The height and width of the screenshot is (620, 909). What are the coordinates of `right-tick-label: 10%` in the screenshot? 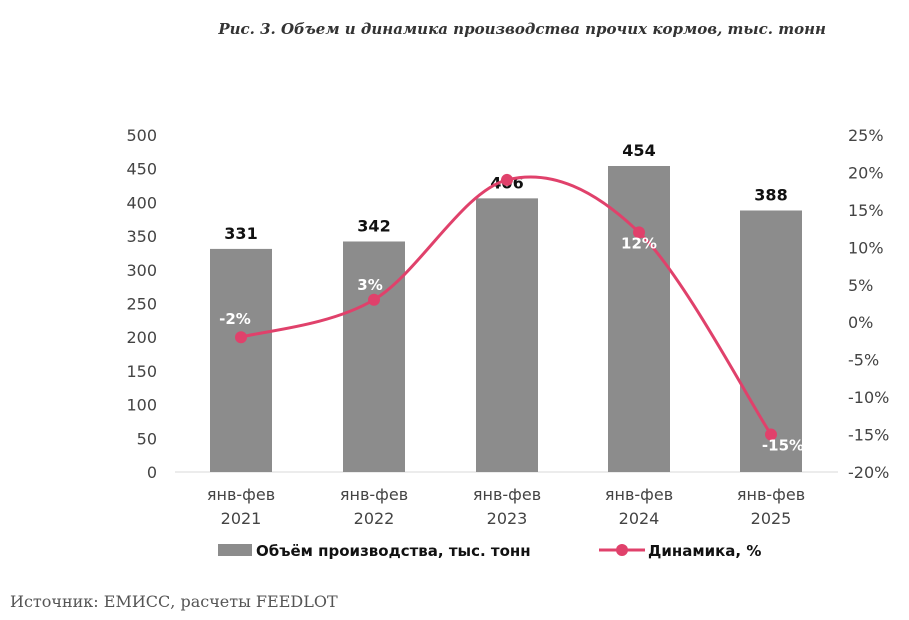 It's located at (866, 247).